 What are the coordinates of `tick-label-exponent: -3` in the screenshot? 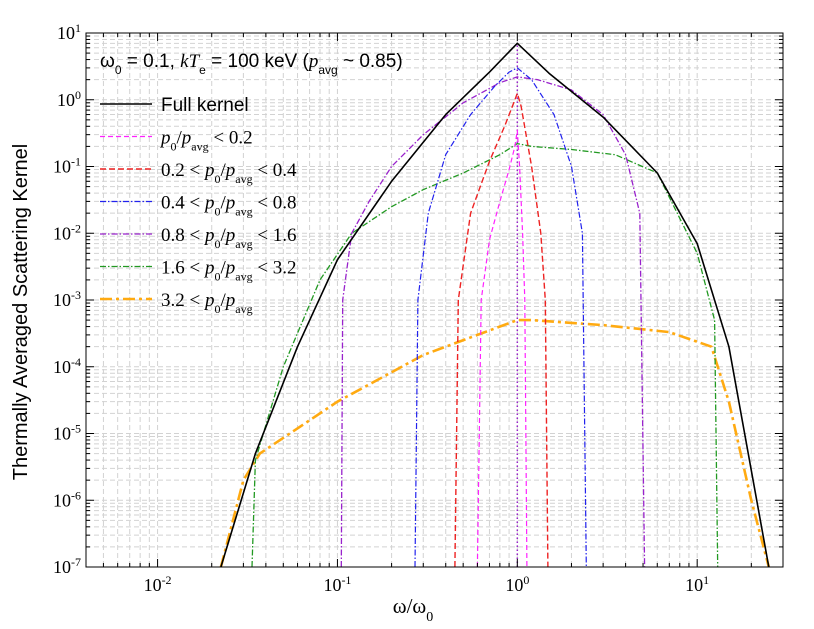 It's located at (76, 295).